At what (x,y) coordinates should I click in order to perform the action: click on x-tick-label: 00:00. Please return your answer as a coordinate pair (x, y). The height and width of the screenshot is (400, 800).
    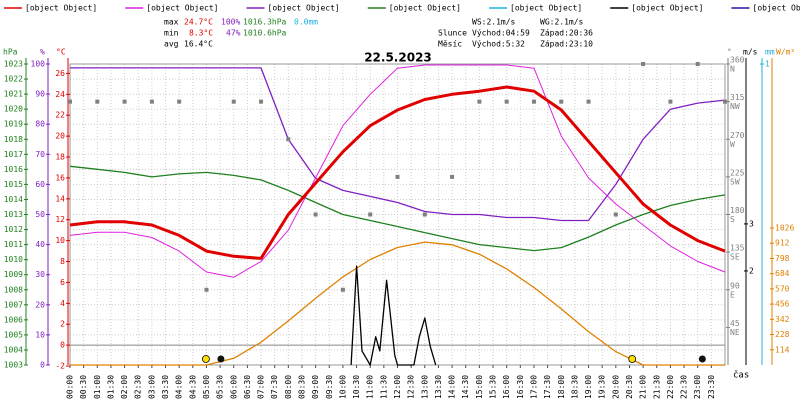
    Looking at the image, I should click on (70, 387).